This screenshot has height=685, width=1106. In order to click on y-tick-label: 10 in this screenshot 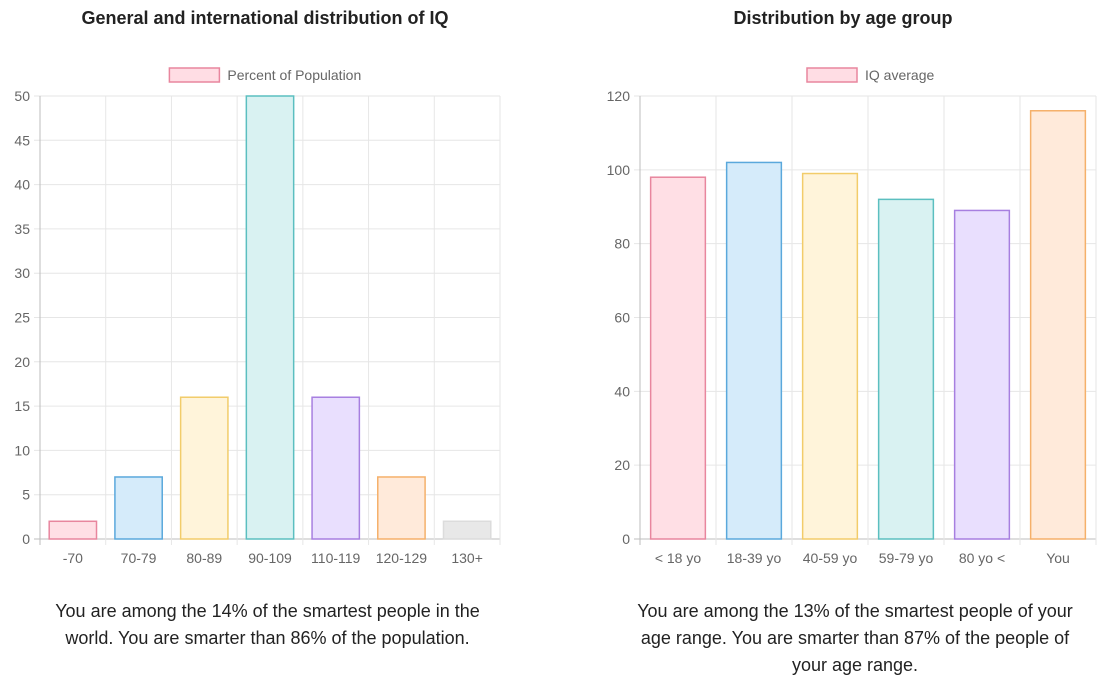, I will do `click(22, 450)`.